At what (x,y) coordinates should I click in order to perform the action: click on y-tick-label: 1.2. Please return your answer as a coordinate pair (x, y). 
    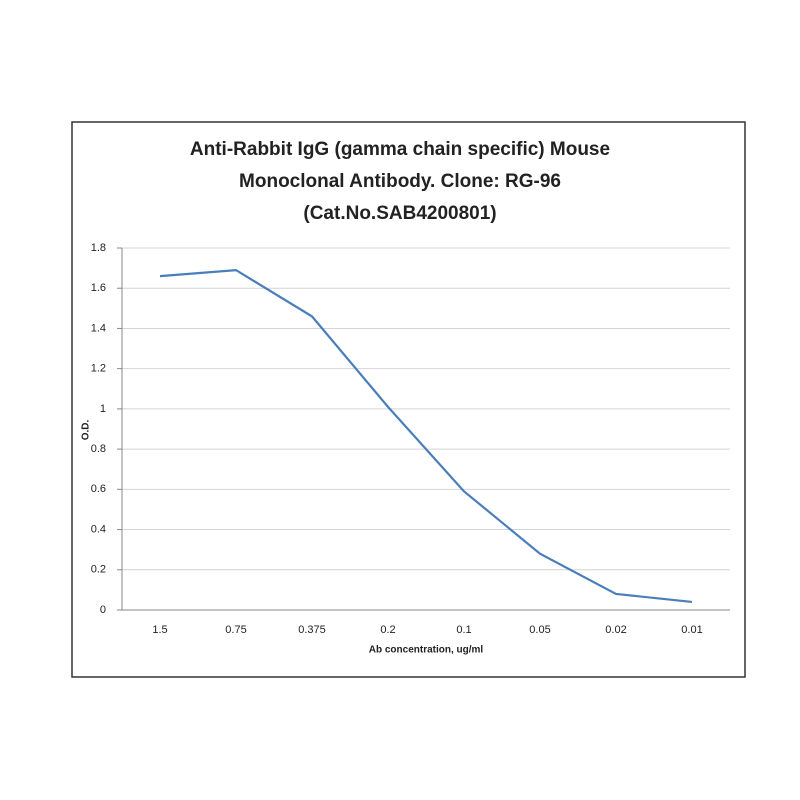
    Looking at the image, I should click on (98, 369).